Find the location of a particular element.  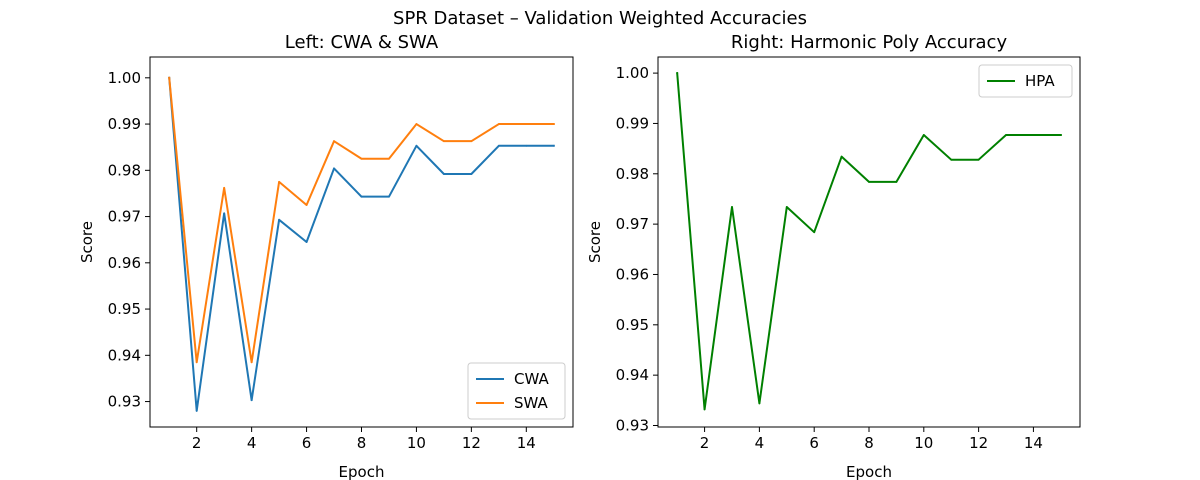

left-x-tick-label: 10 is located at coordinates (416, 443).